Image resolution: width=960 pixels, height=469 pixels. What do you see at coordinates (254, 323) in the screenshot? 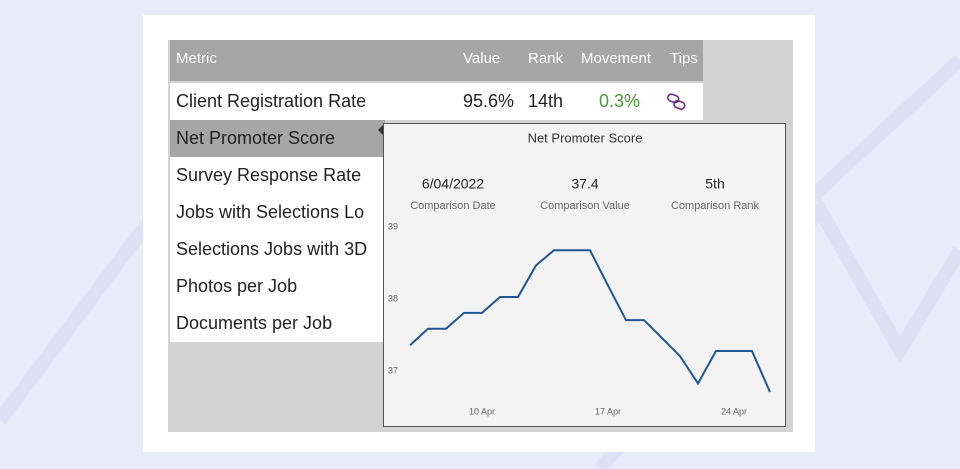
I see `cell: Documents per Job` at bounding box center [254, 323].